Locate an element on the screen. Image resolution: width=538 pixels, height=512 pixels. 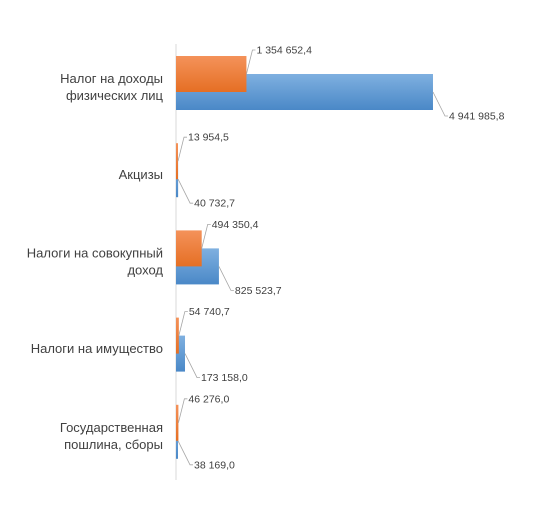
category-group: Акцизы 13 954,5 40 732,7 is located at coordinates (177, 171).